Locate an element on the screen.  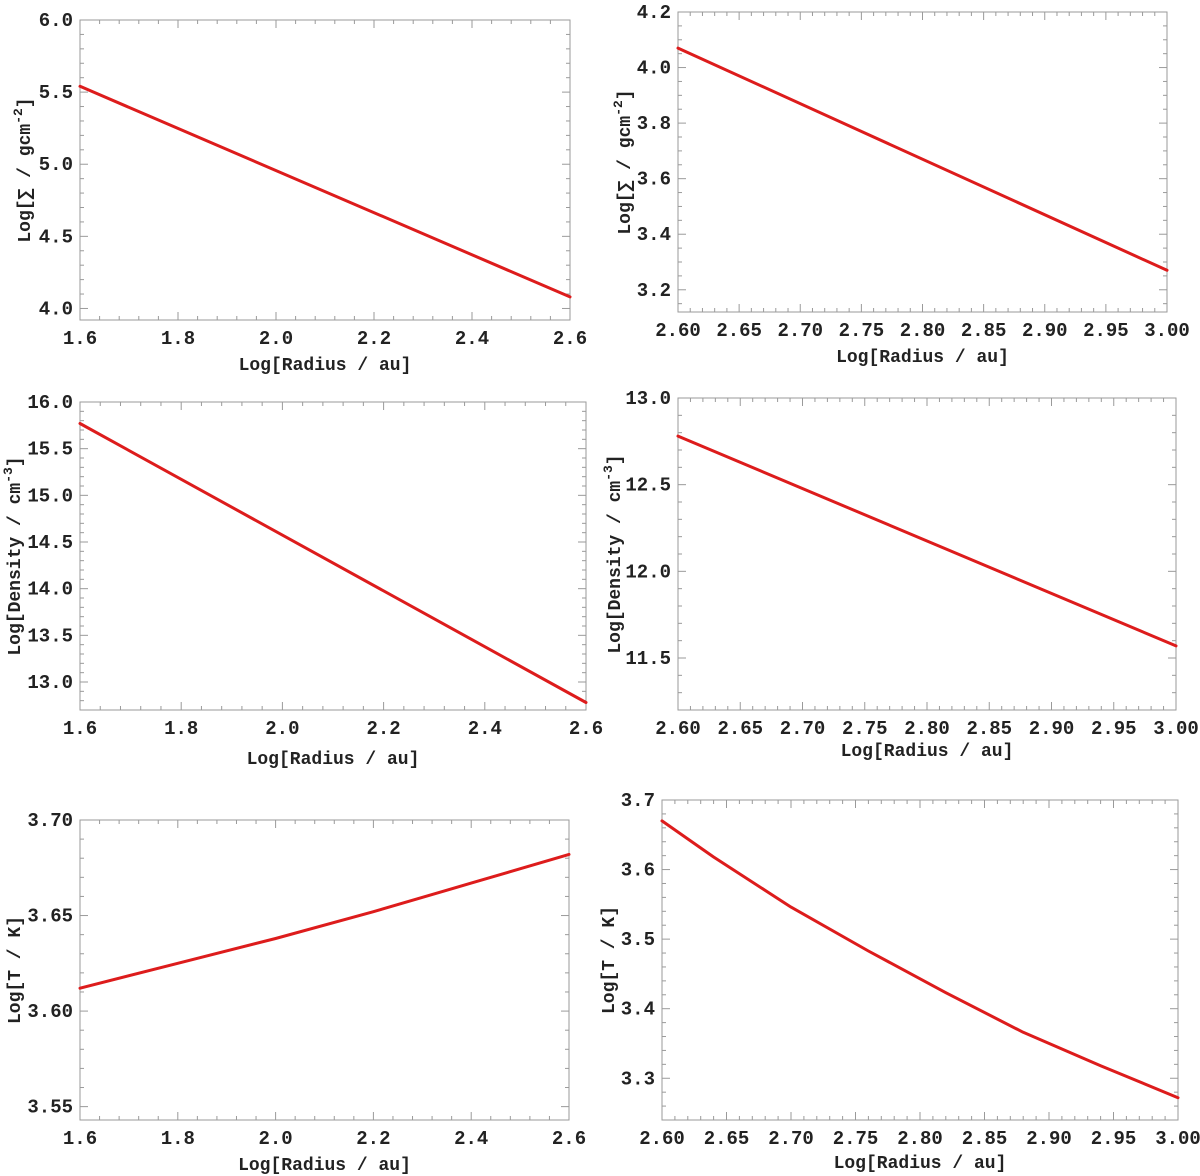
y-tick-label: 3.5 is located at coordinates (638, 940).